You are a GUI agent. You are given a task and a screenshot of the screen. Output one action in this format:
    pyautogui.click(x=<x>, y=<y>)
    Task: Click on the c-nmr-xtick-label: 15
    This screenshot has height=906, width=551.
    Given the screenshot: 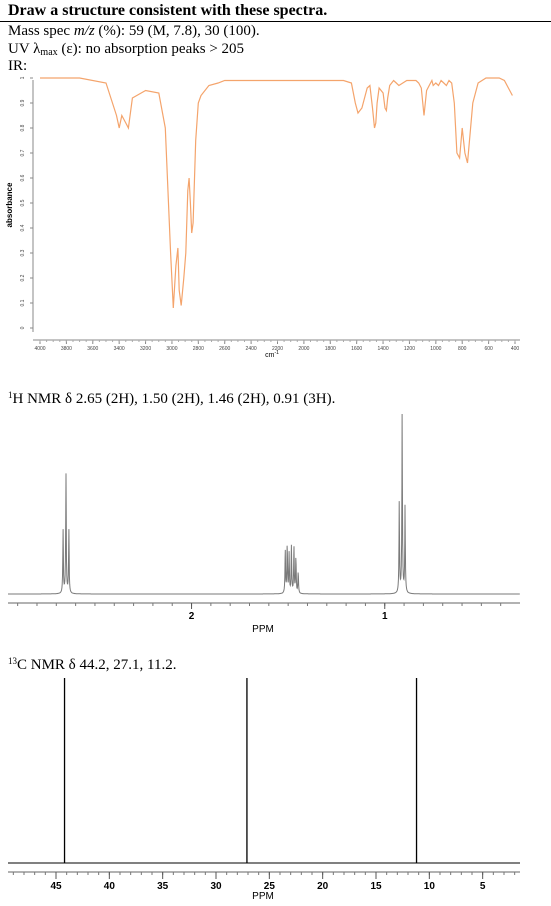 What is the action you would take?
    pyautogui.click(x=376, y=886)
    